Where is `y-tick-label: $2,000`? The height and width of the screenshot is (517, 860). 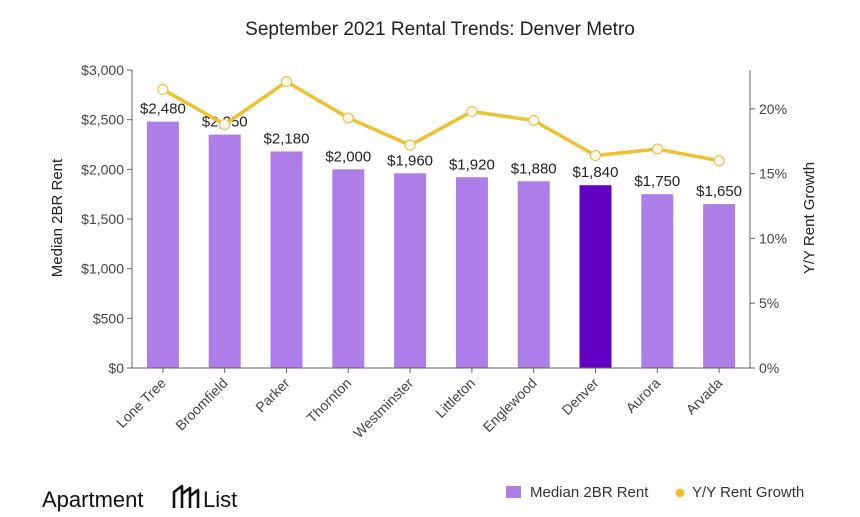
y-tick-label: $2,000 is located at coordinates (102, 169).